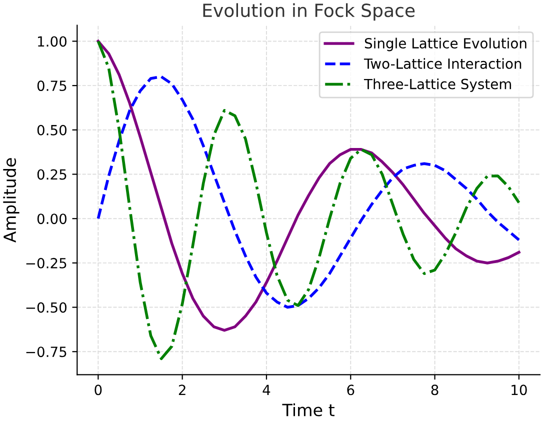 The height and width of the screenshot is (421, 551). What do you see at coordinates (438, 85) in the screenshot?
I see `legend-label: Three-Lattice System` at bounding box center [438, 85].